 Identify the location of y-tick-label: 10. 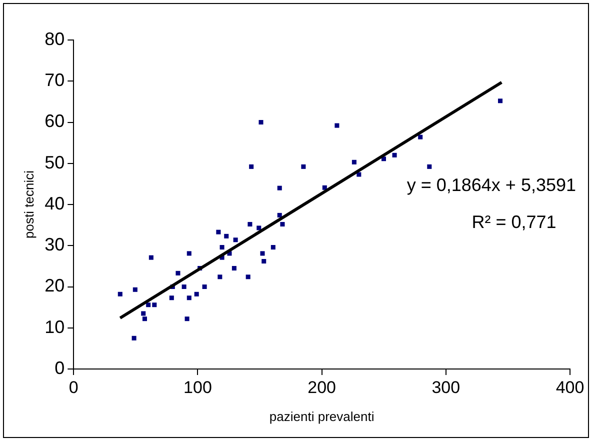
(54, 326).